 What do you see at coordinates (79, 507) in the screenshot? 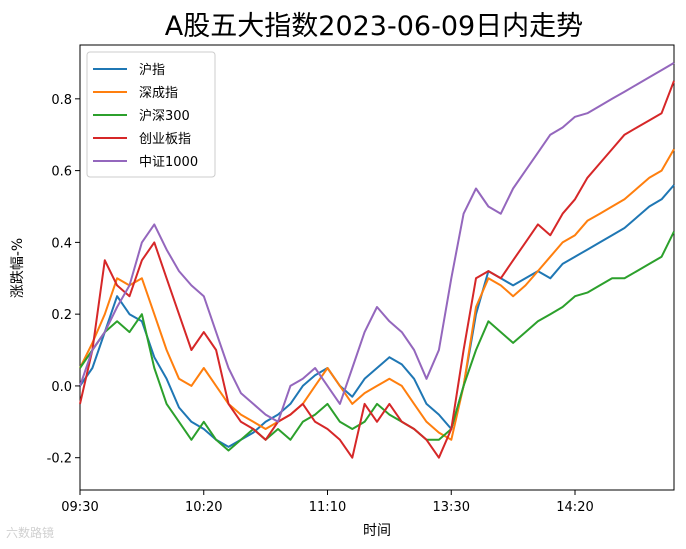
I see `x-tick-label: 09:30` at bounding box center [79, 507].